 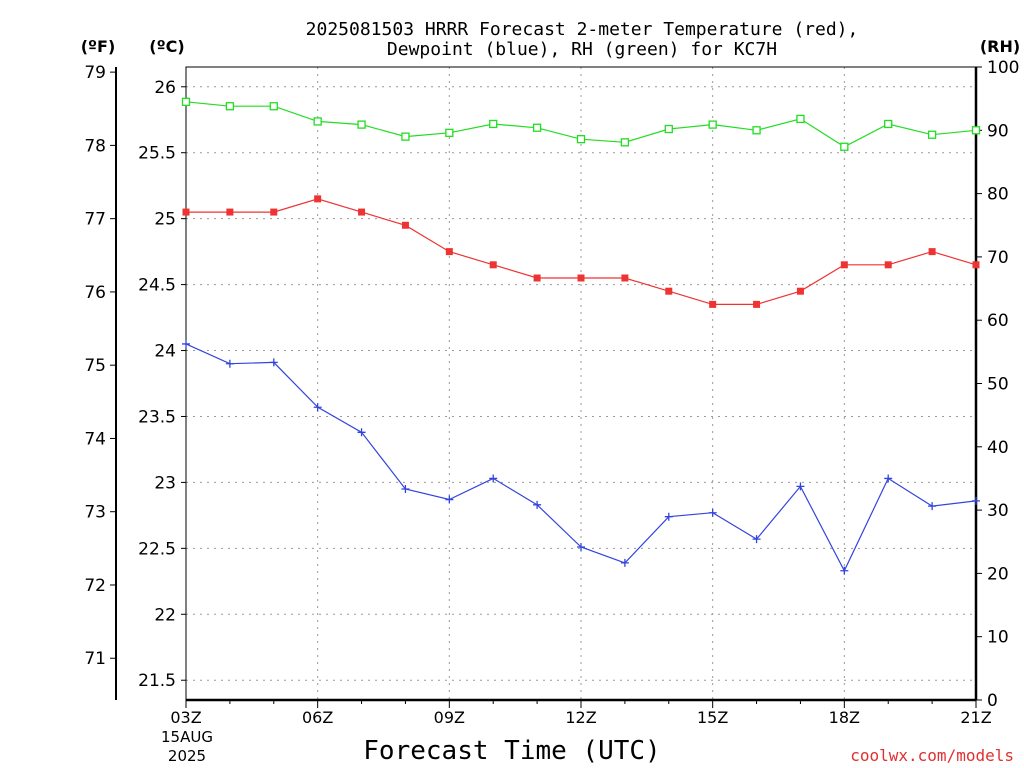 What do you see at coordinates (998, 258) in the screenshot?
I see `rh-tick-label: 70` at bounding box center [998, 258].